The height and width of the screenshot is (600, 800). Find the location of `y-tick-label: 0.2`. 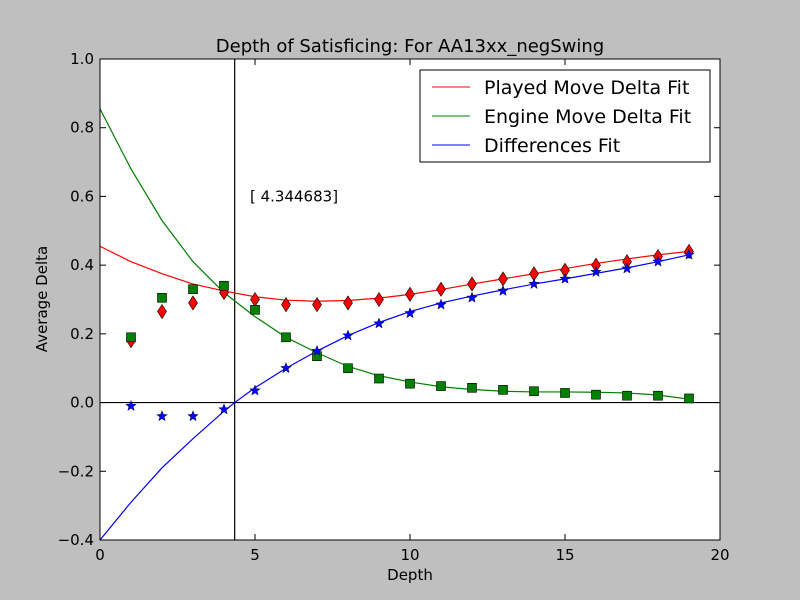

y-tick-label: 0.2 is located at coordinates (82, 334).